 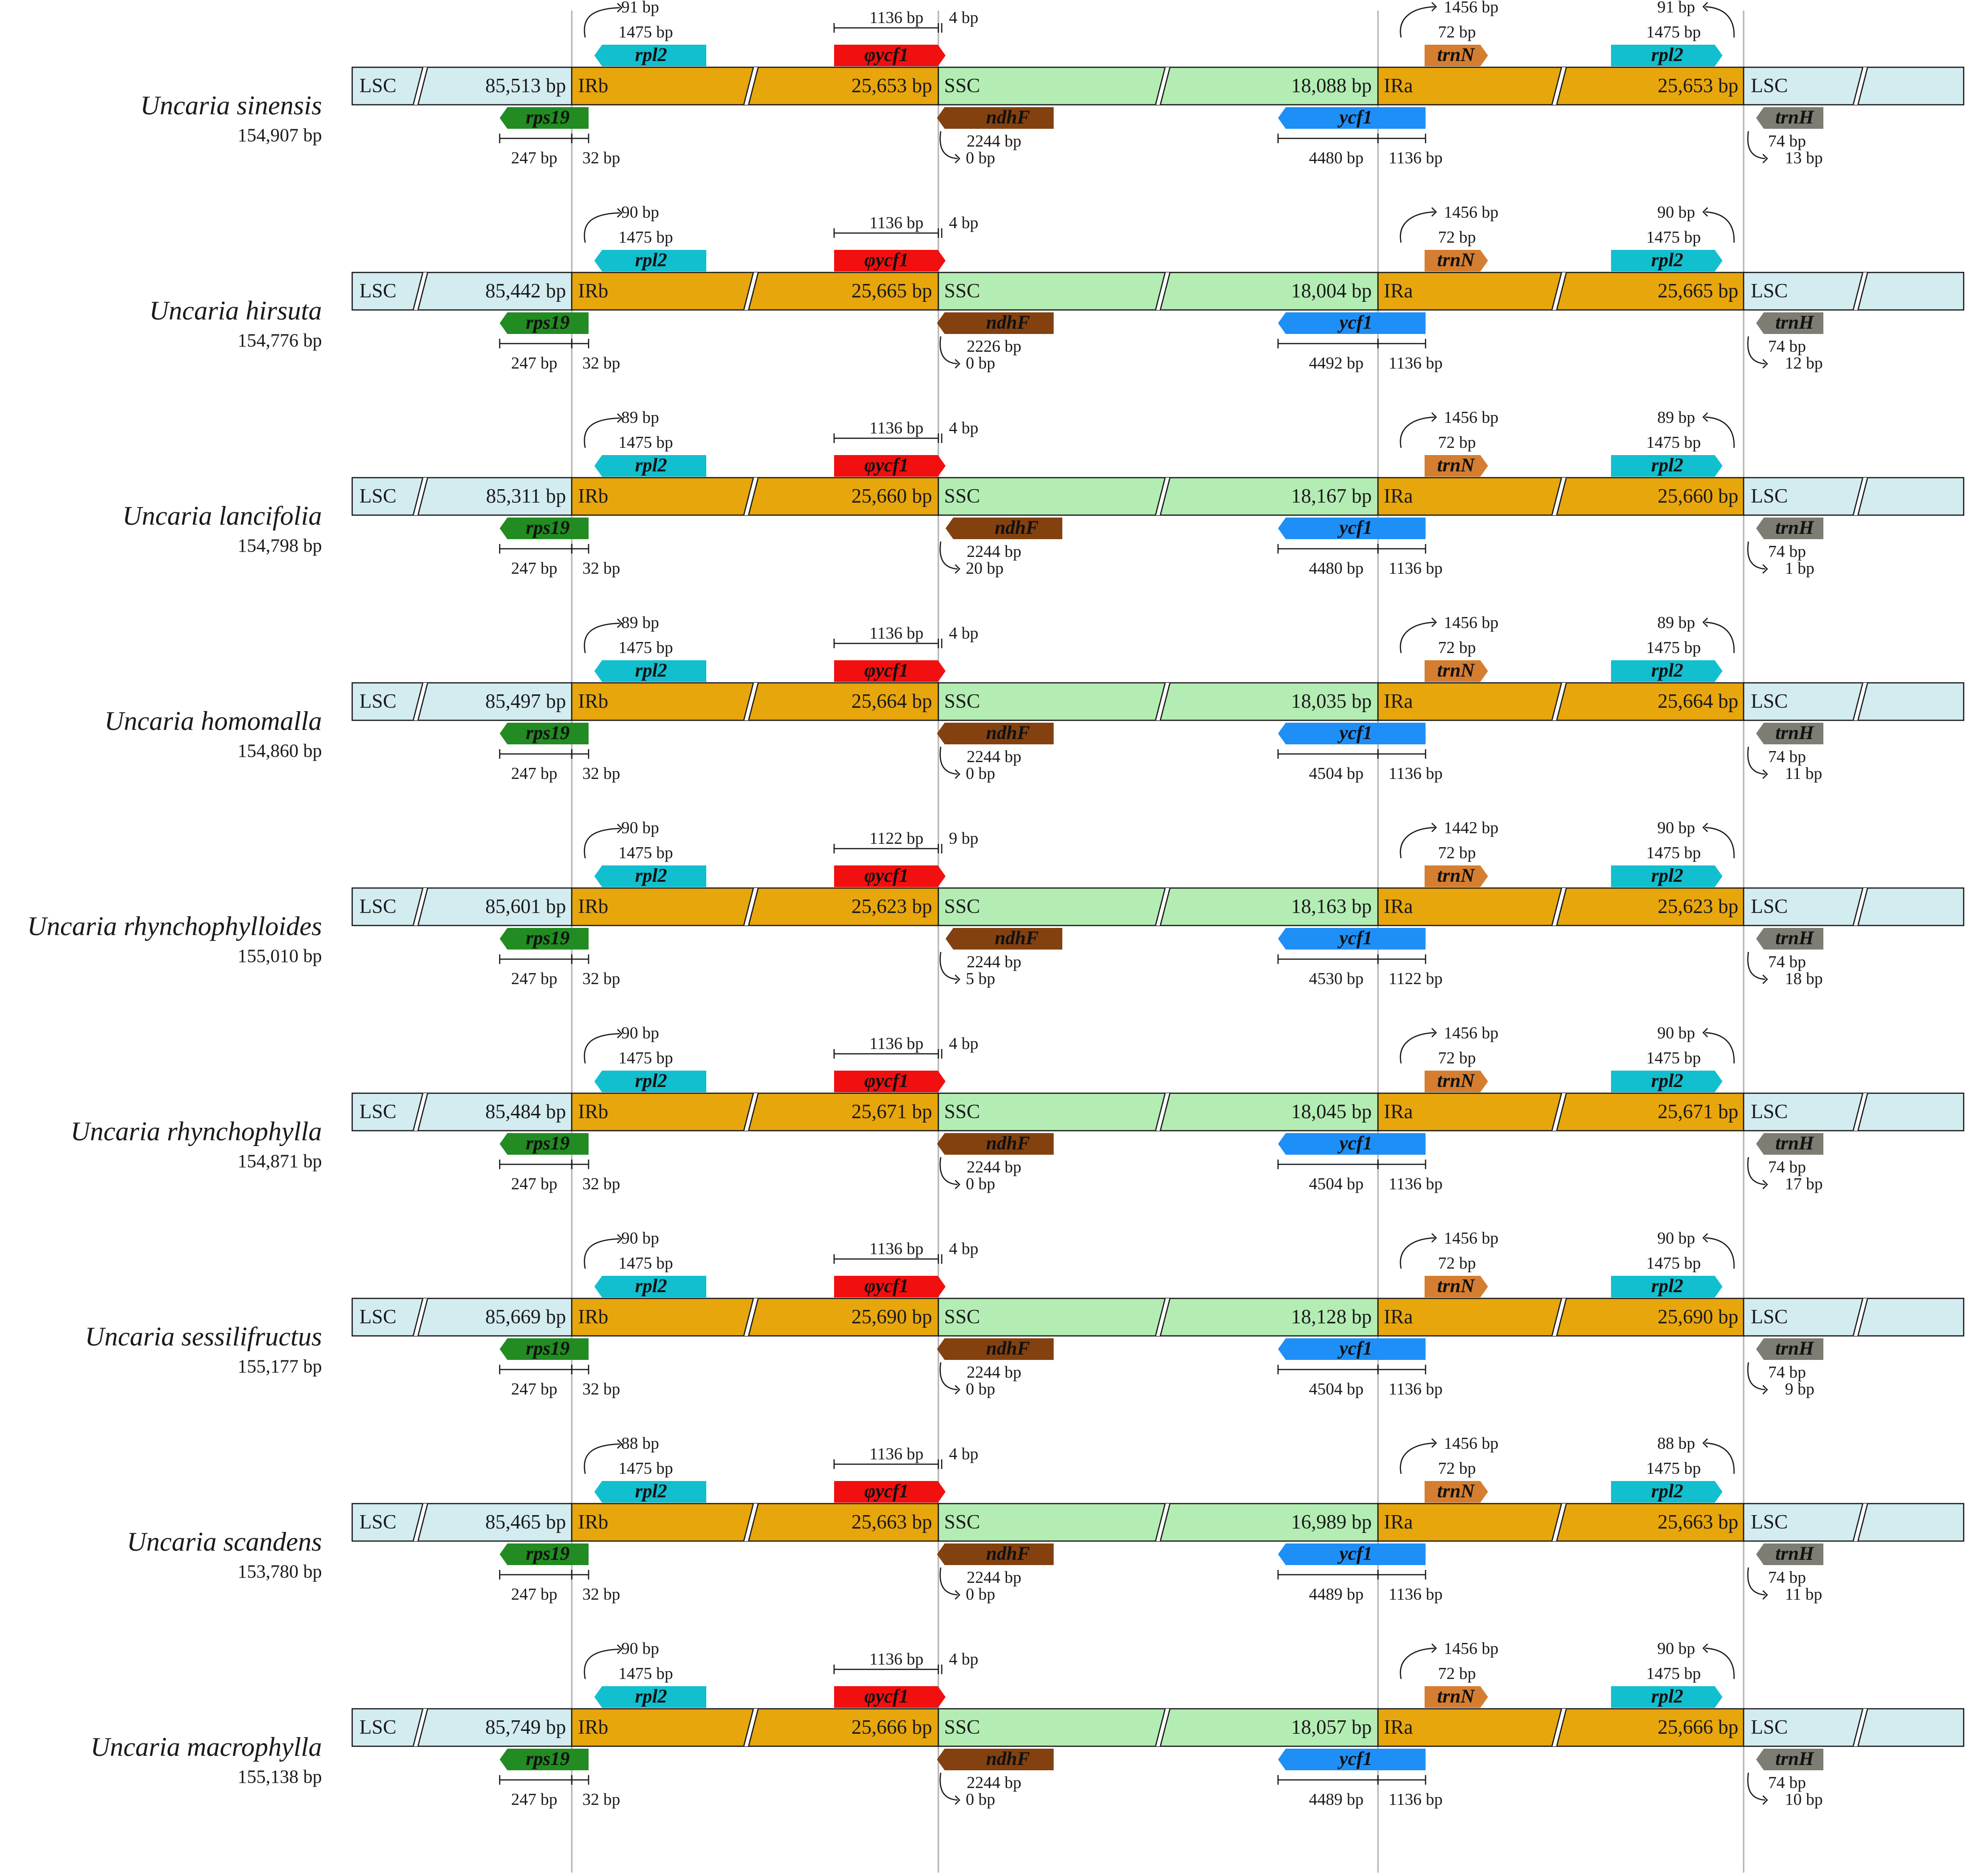 I want to click on rpl2b-overlap-label: 90 bp, so click(x=1676, y=828).